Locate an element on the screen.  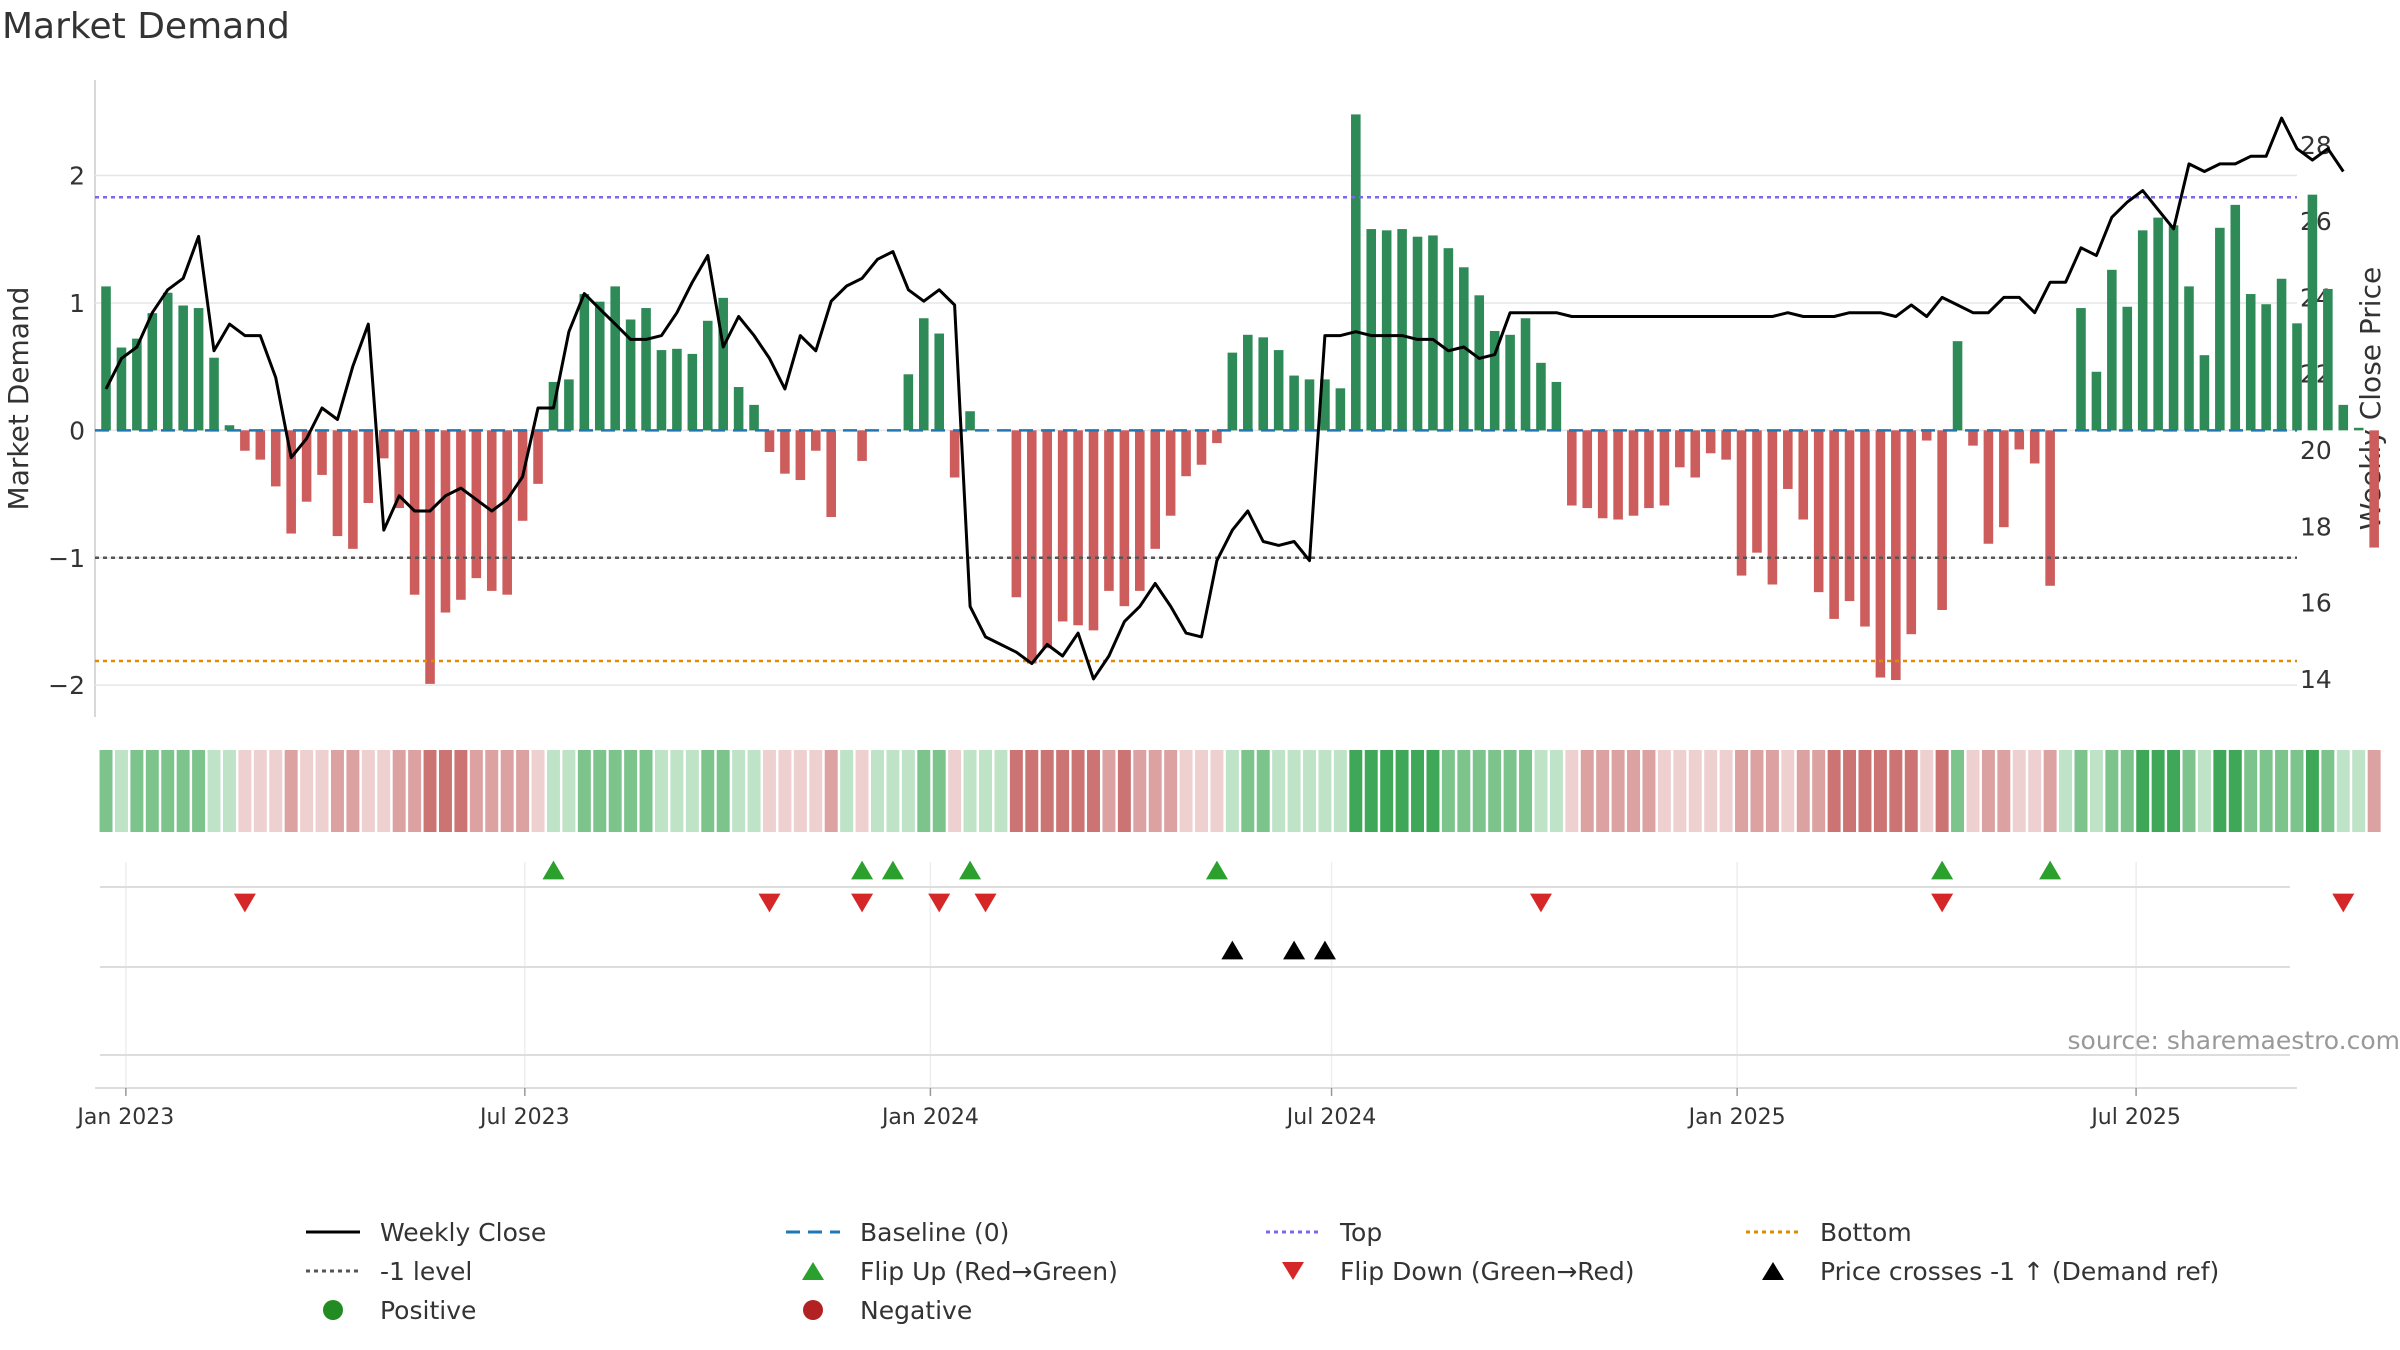
legend-symbol-line-dot-icon is located at coordinates (333, 1271).